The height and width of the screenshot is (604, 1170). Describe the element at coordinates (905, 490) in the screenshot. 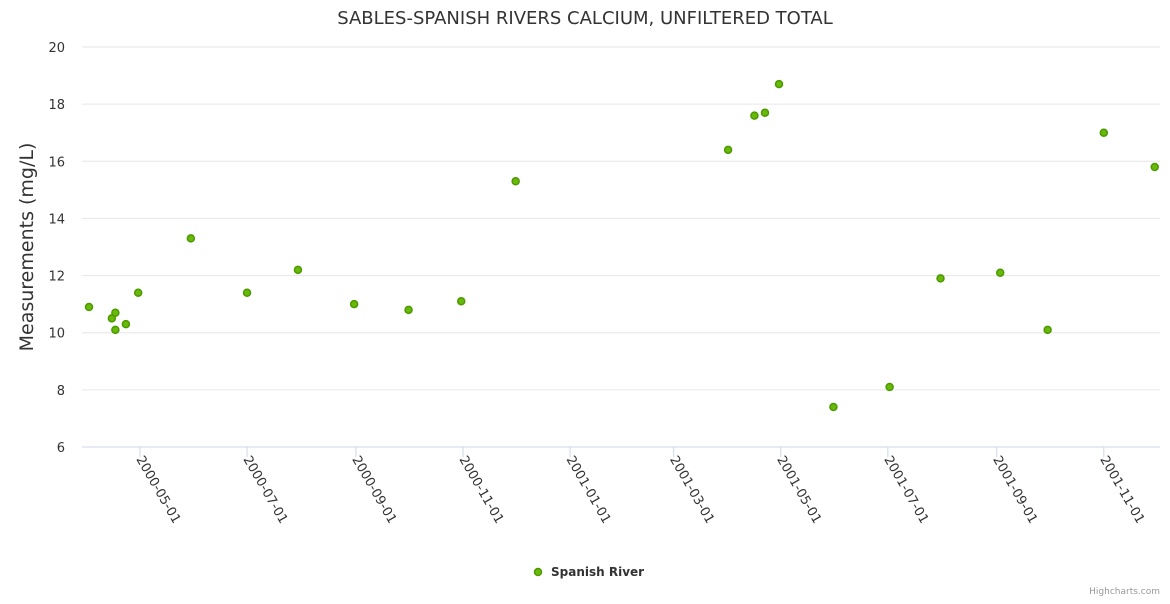

I see `x-tick-label: 2001-07-01` at that location.